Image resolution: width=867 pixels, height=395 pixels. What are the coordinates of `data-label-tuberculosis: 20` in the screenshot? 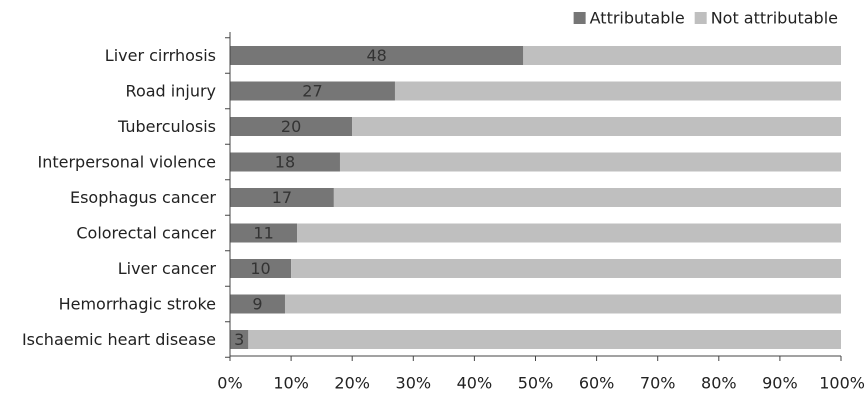 It's located at (291, 126).